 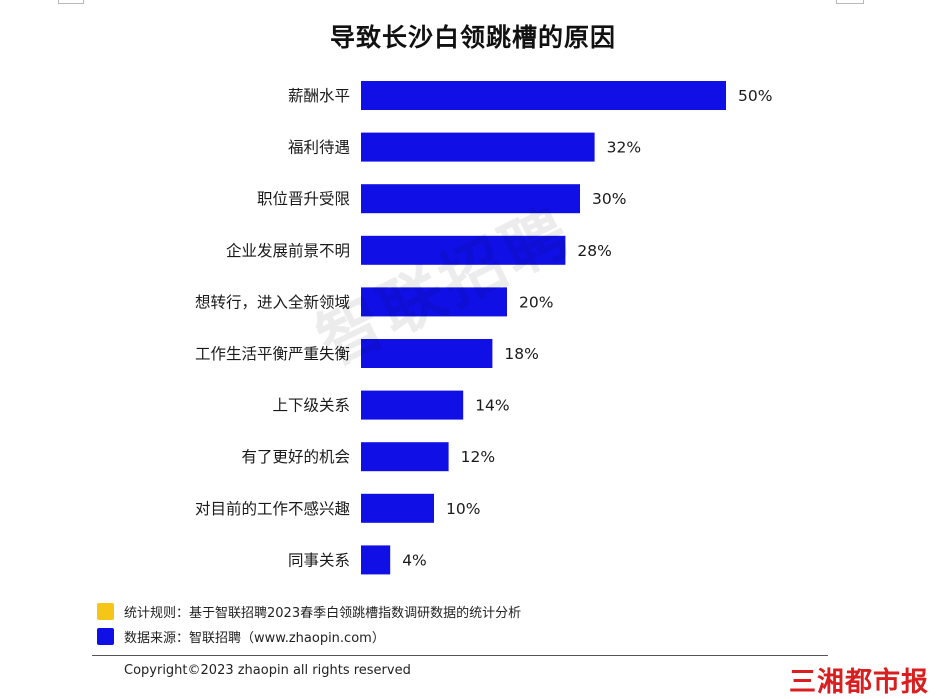 What do you see at coordinates (319, 148) in the screenshot?
I see `category-label-1: 福利待遇` at bounding box center [319, 148].